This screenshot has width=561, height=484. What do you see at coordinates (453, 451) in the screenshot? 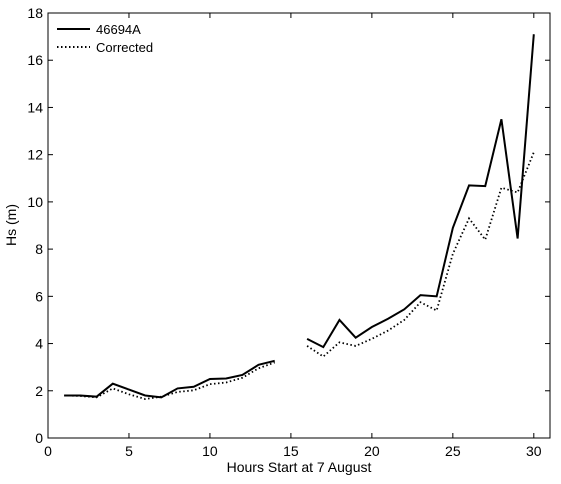
I see `x-tick-label: 25` at bounding box center [453, 451].